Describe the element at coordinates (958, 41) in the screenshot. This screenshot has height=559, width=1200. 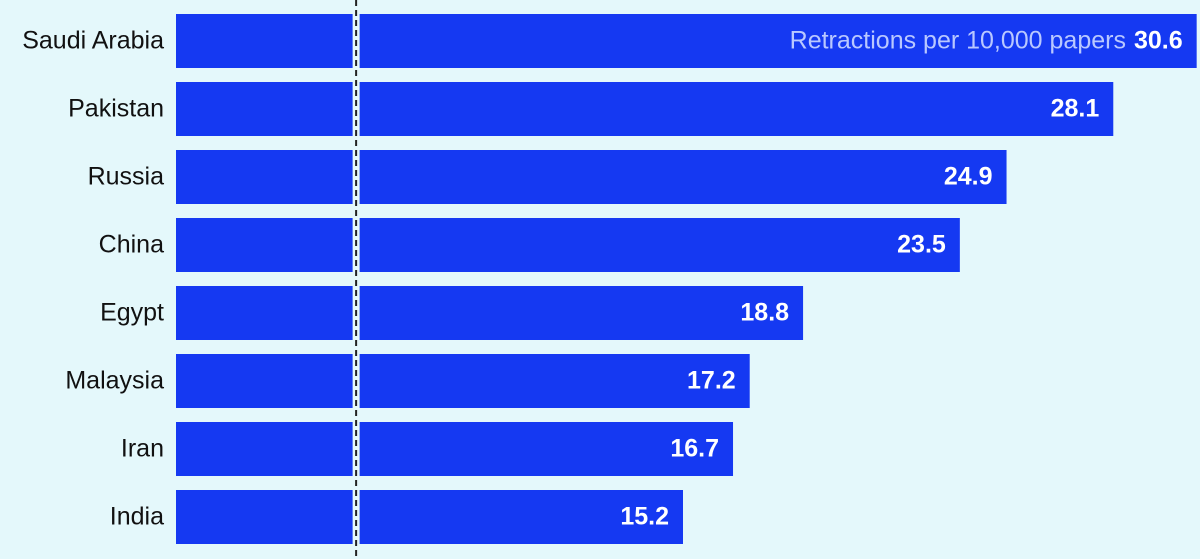
I see `annotation: Retractions per 10,000 papers` at that location.